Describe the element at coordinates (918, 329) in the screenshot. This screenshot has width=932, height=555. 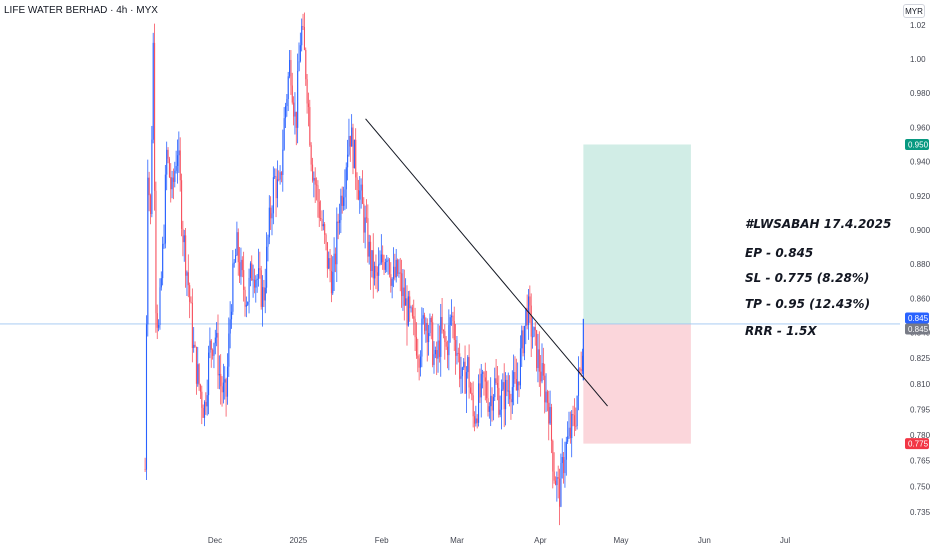
I see `price-tag-label: 0.845` at that location.